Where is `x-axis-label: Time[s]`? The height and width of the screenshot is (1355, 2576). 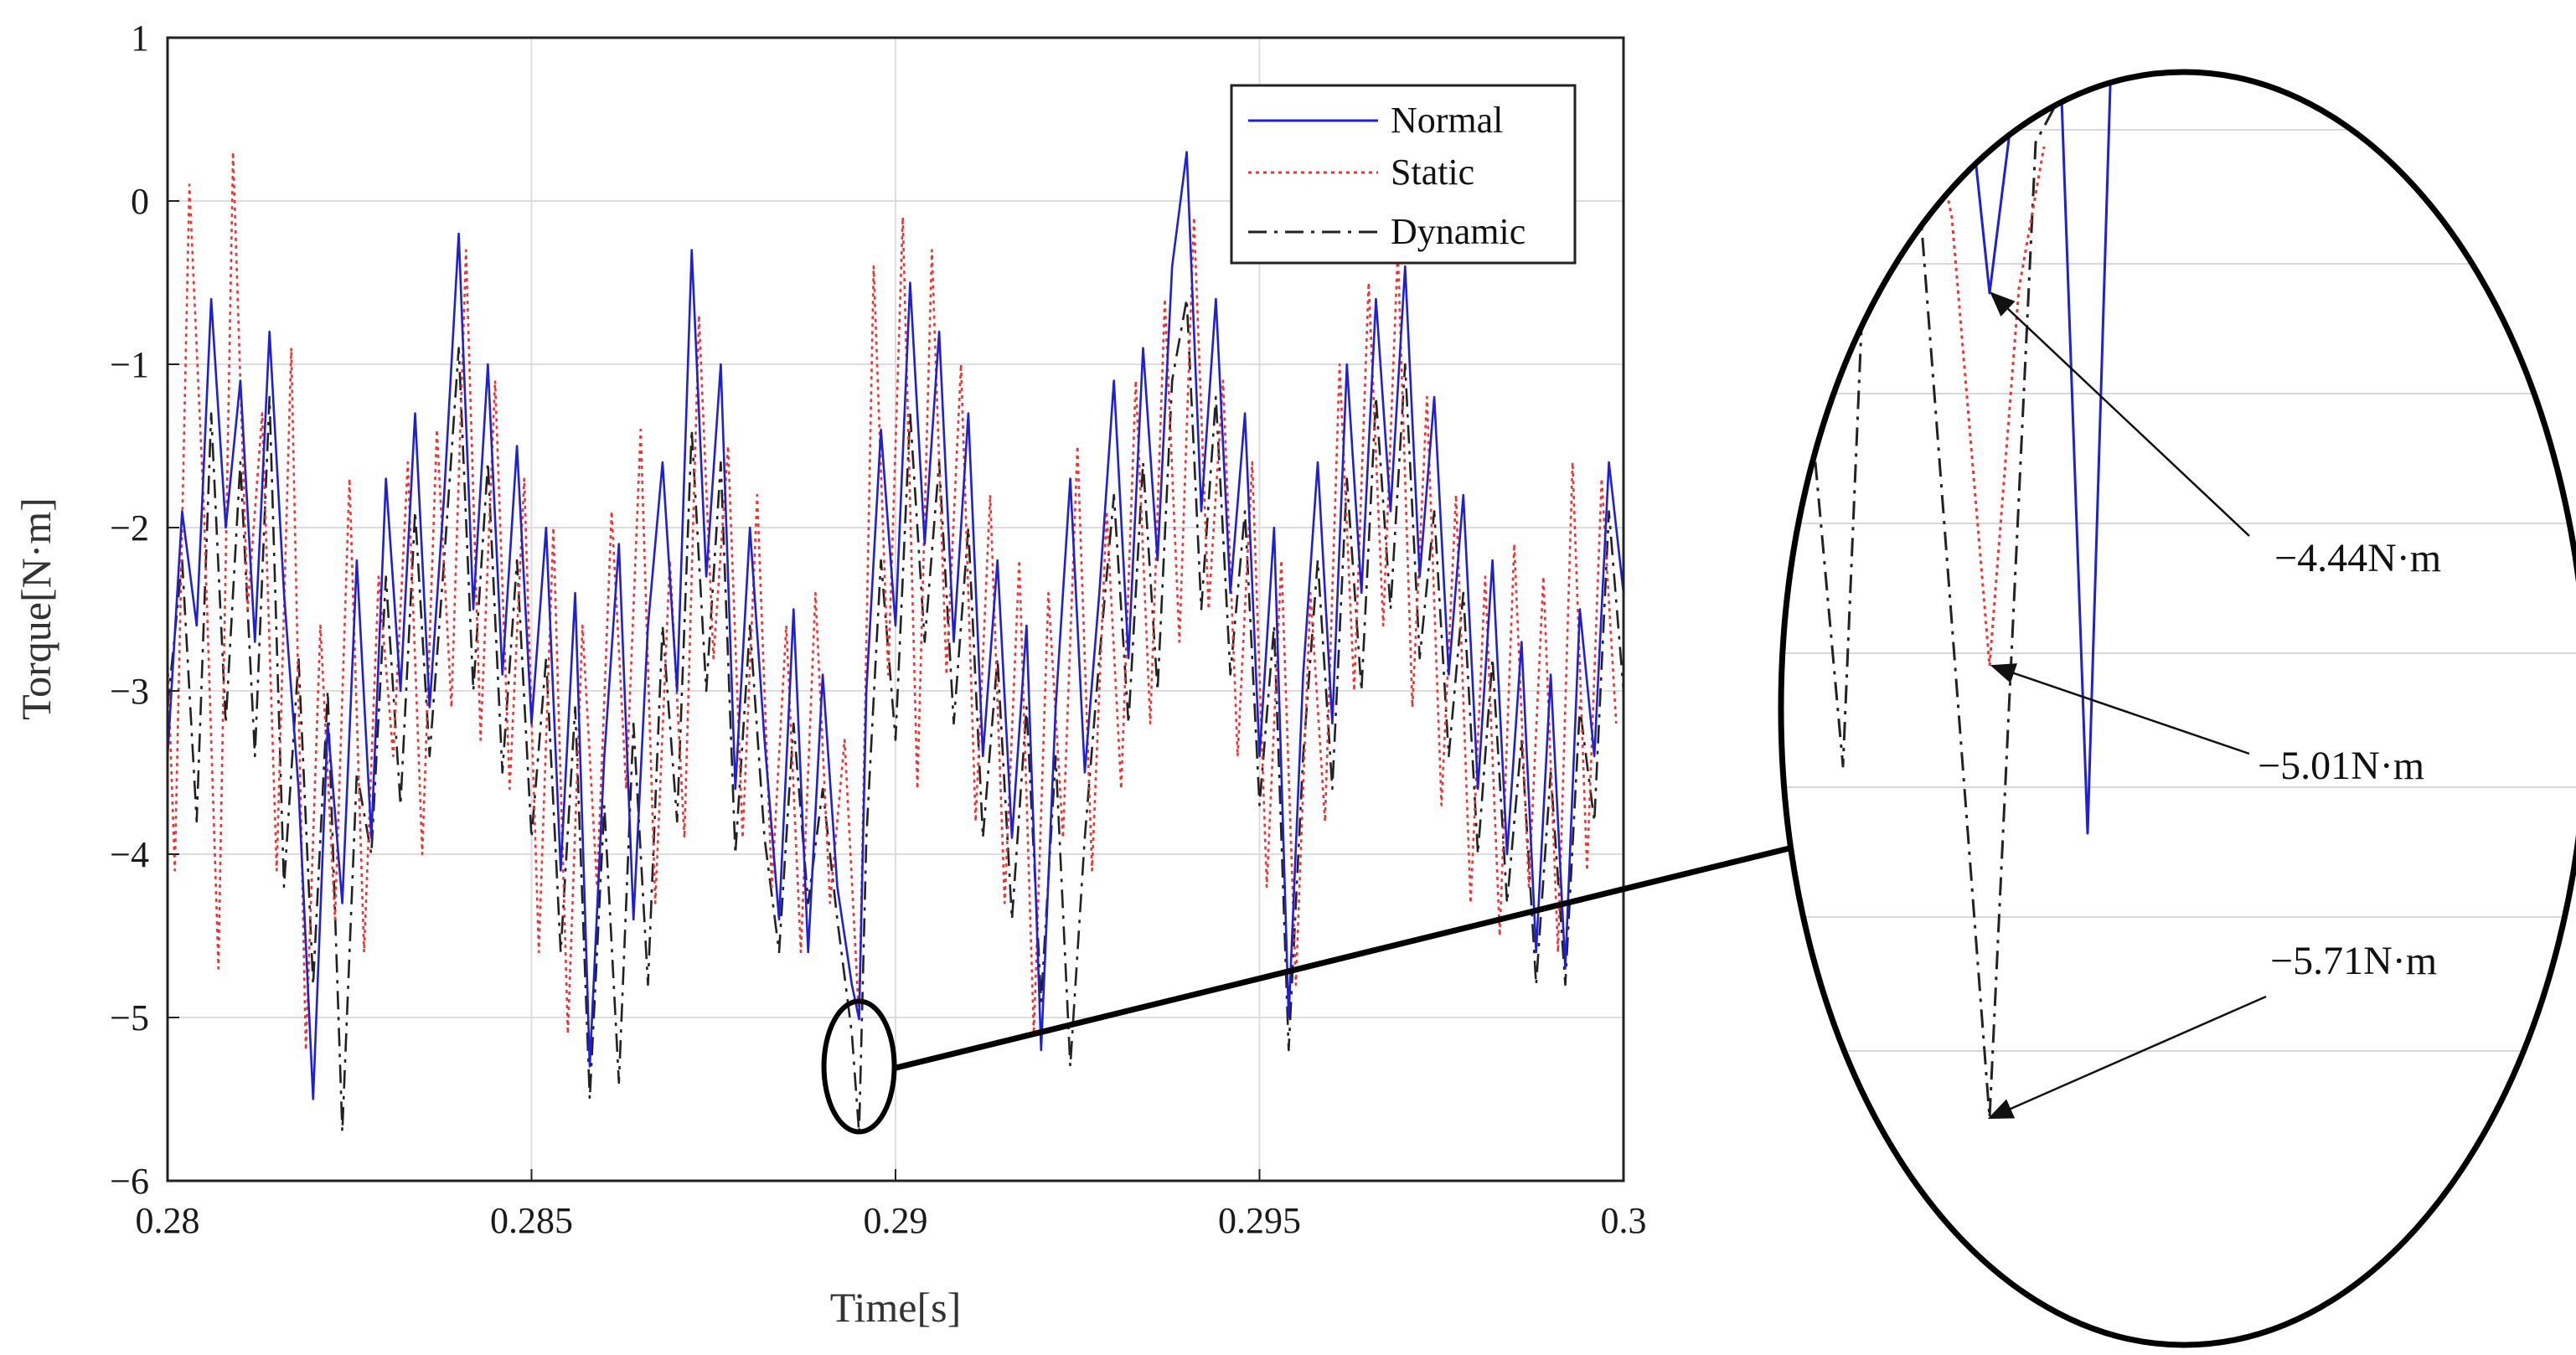
x-axis-label: Time[s] is located at coordinates (896, 1307).